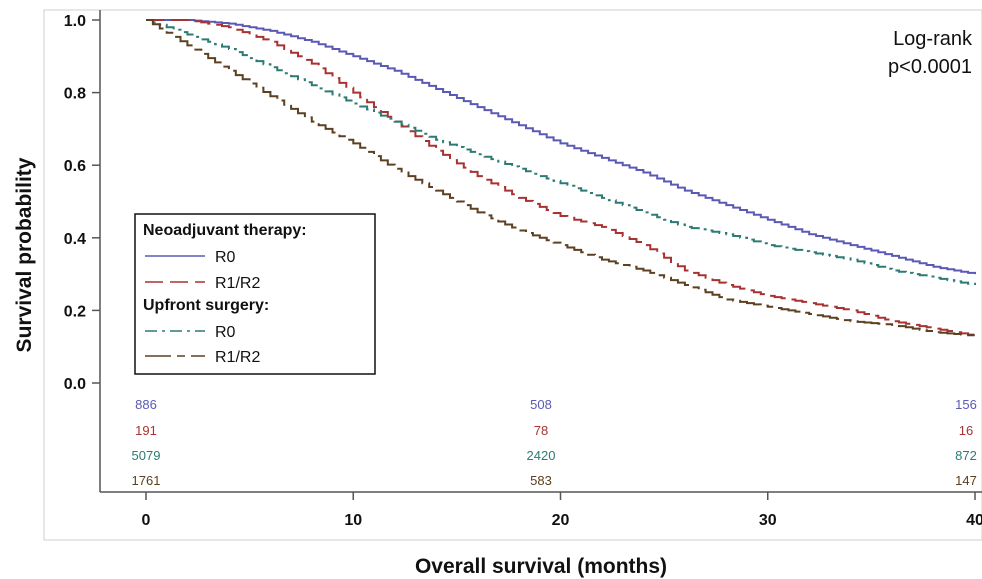  I want to click on x-tick-label: 30, so click(768, 520).